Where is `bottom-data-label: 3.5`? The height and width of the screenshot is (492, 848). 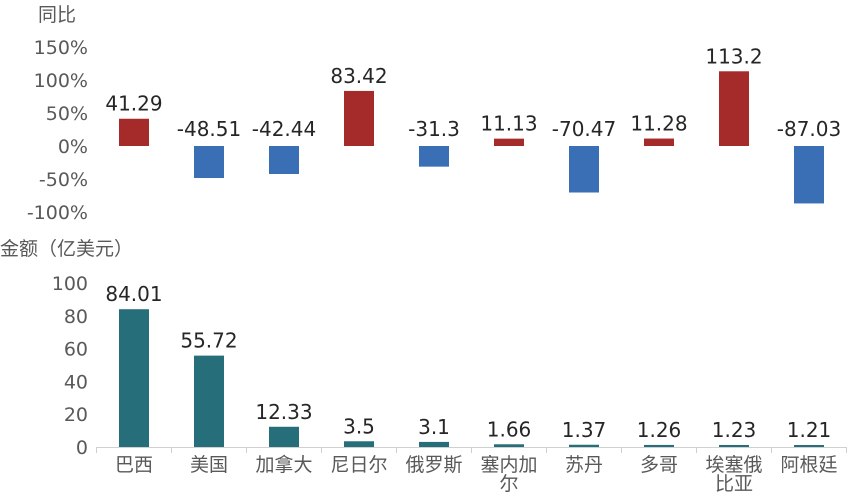 bottom-data-label: 3.5 is located at coordinates (359, 426).